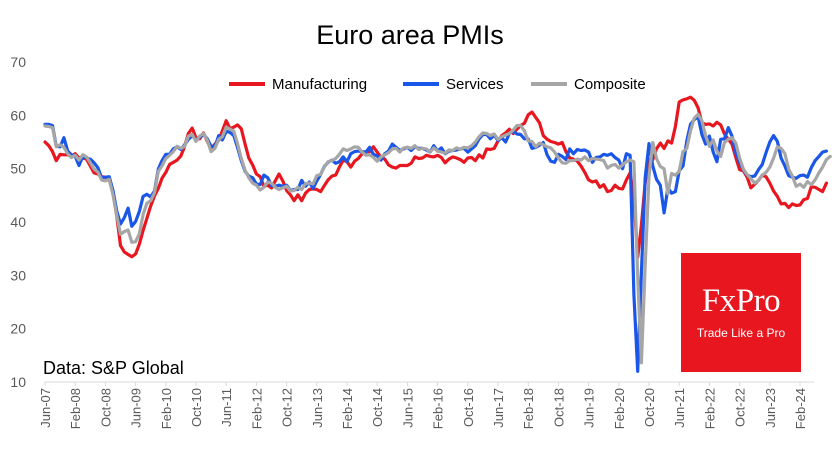  I want to click on y-tick-label: 50, so click(18, 169).